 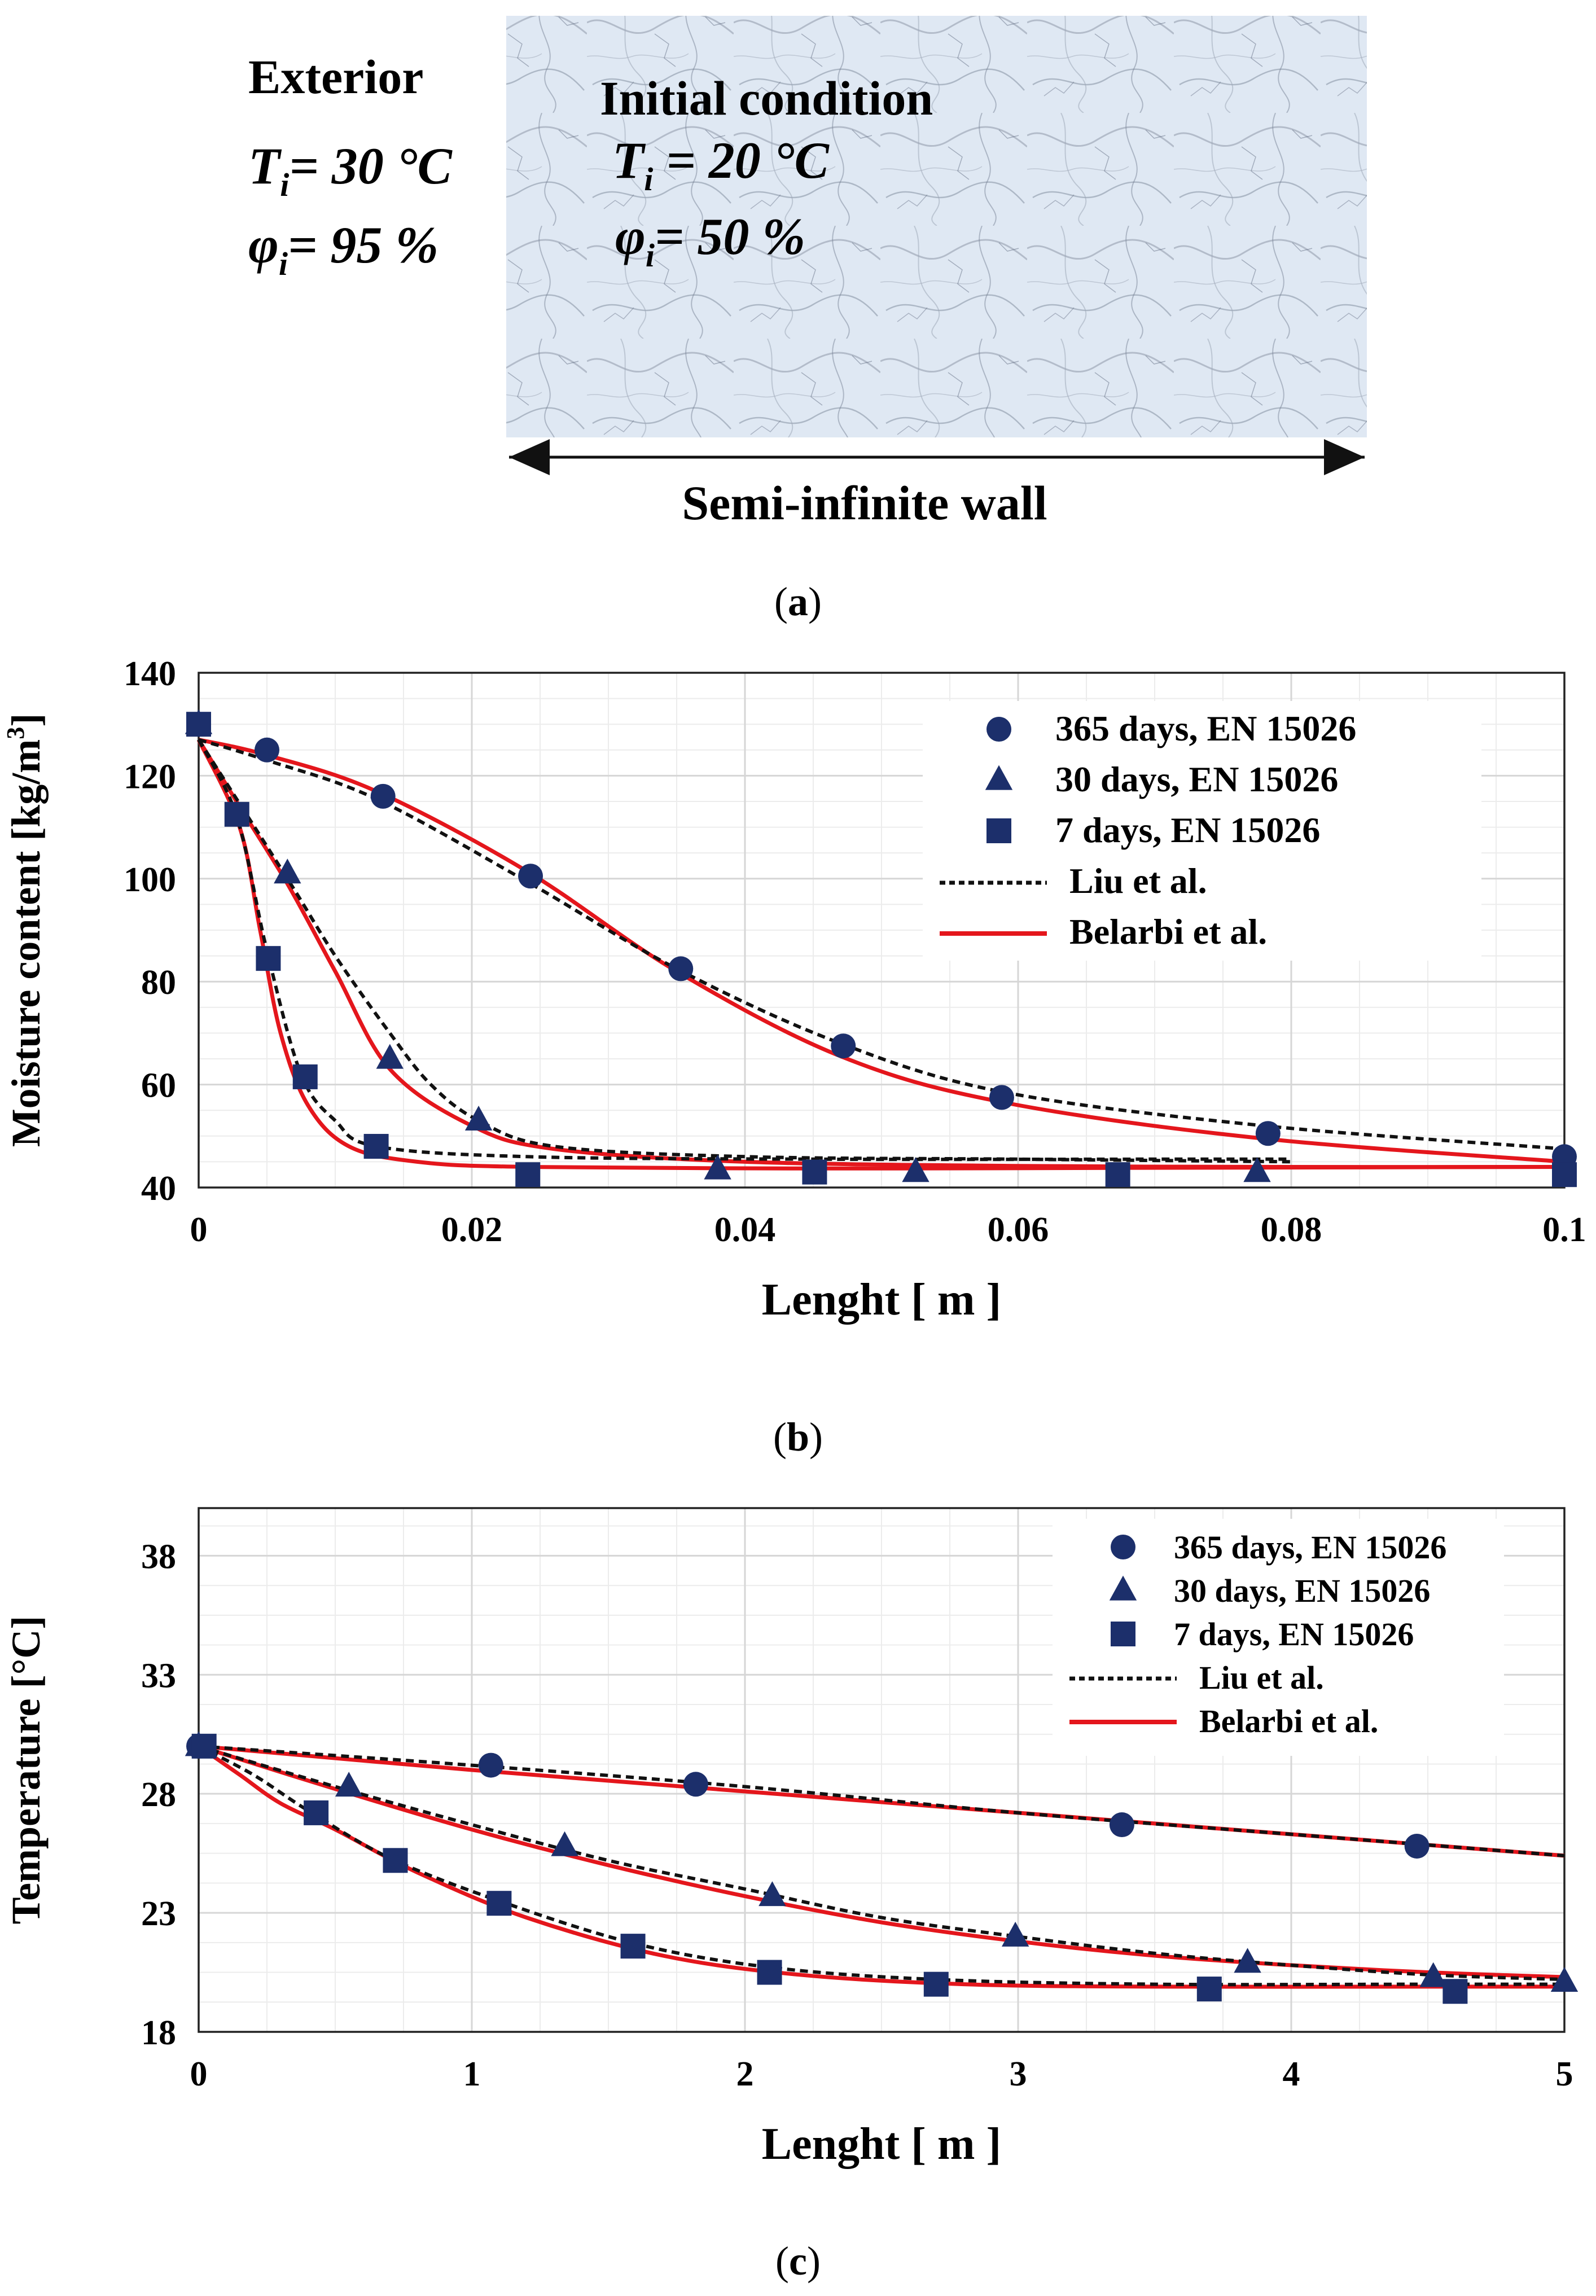 What do you see at coordinates (1018, 2074) in the screenshot?
I see `x-tick-label: 3` at bounding box center [1018, 2074].